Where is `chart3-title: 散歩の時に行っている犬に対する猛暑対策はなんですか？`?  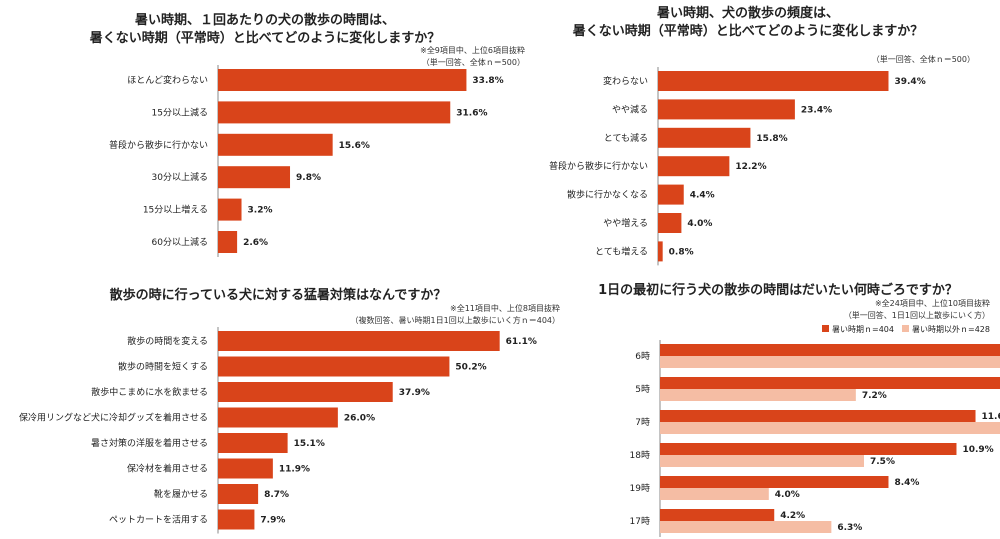 chart3-title: 散歩の時に行っている犬に対する猛暑対策はなんですか？ is located at coordinates (278, 295).